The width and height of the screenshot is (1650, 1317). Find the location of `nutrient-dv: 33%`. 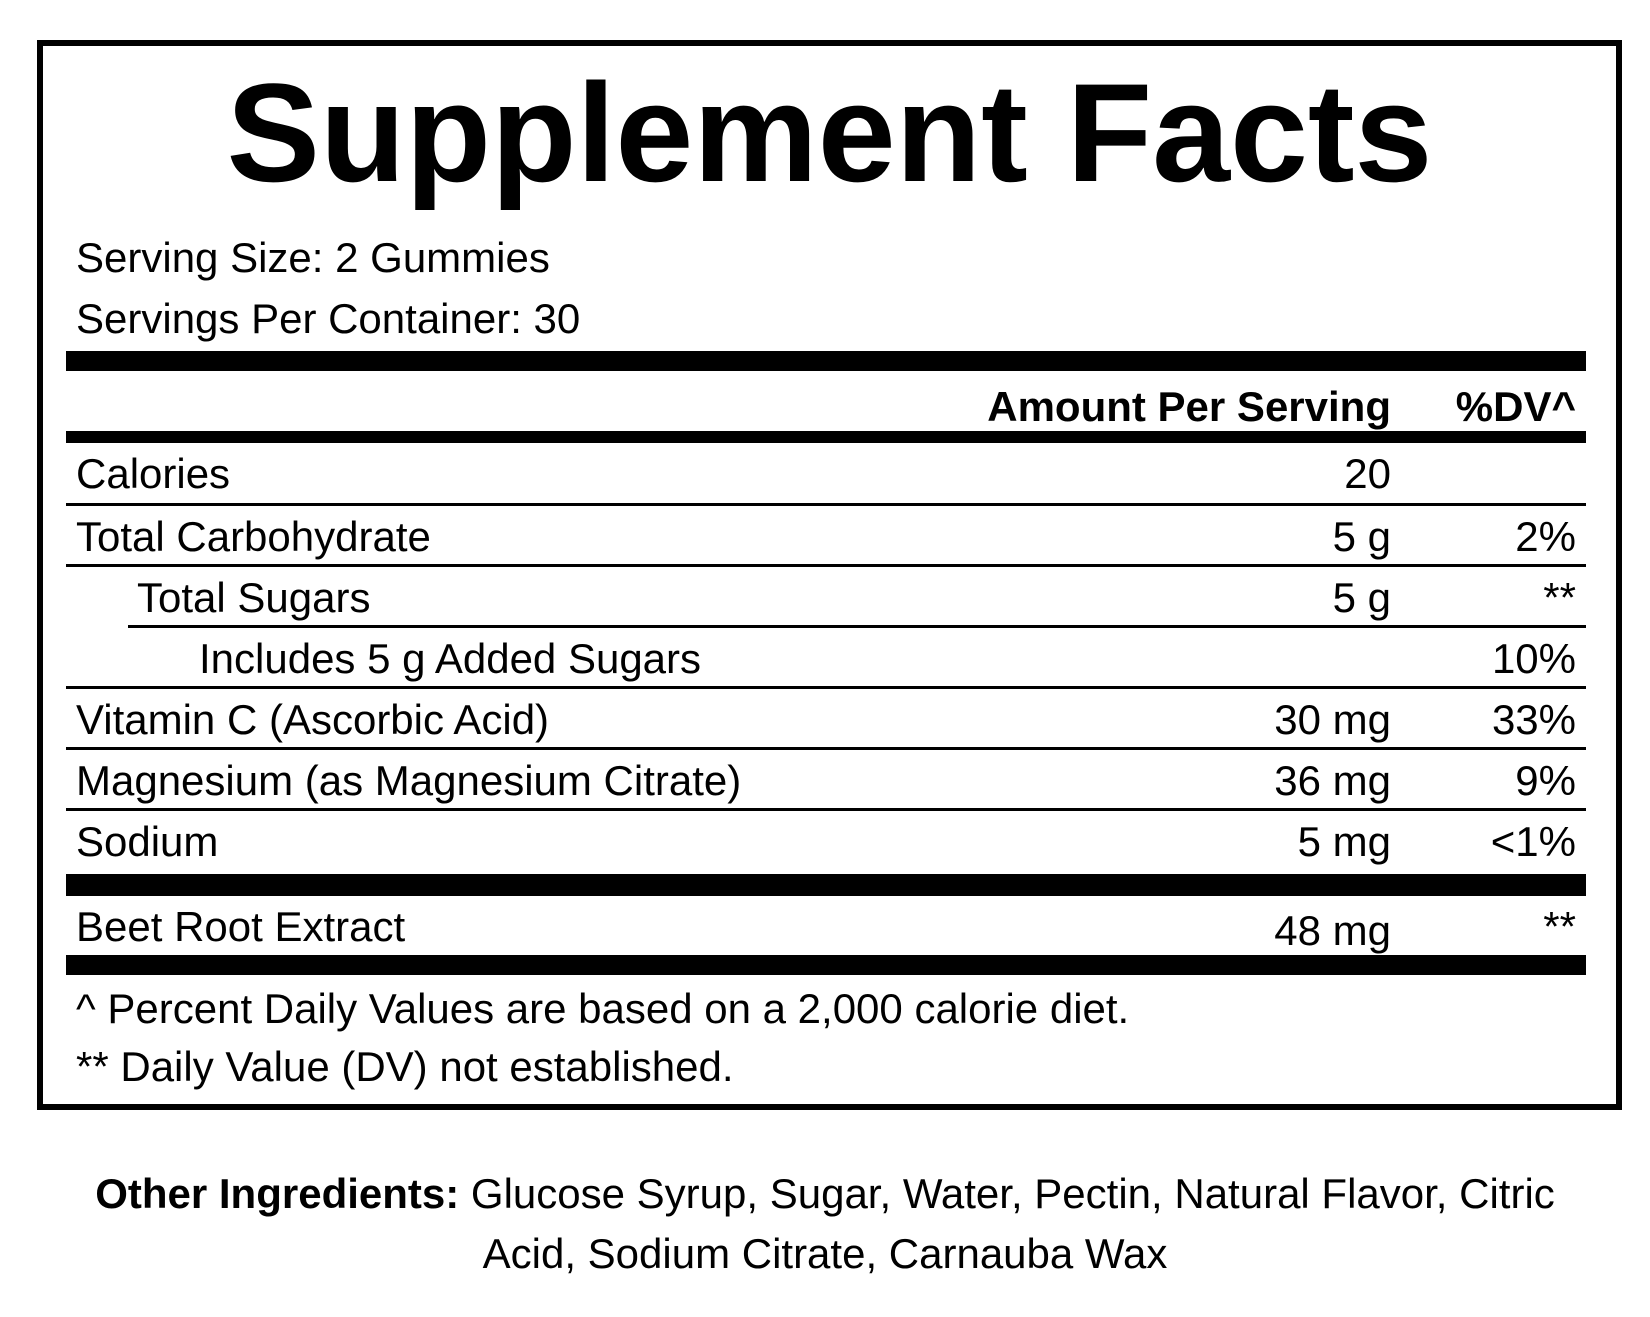

nutrient-dv: 33% is located at coordinates (1533, 719).